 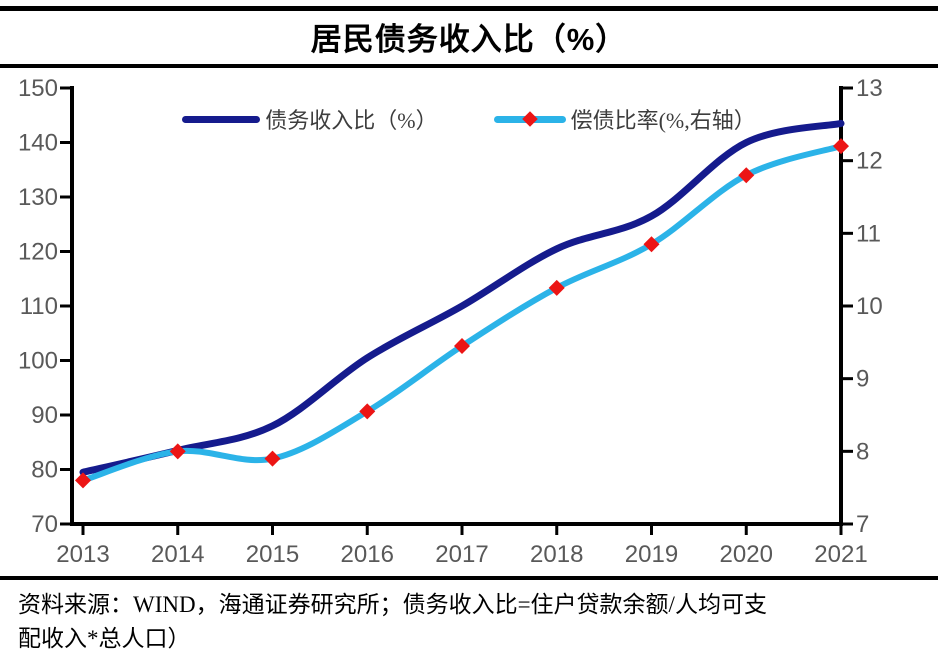 I want to click on legend: 债务收入比（%） 偿债比率(%,右轴）, so click(x=469, y=119).